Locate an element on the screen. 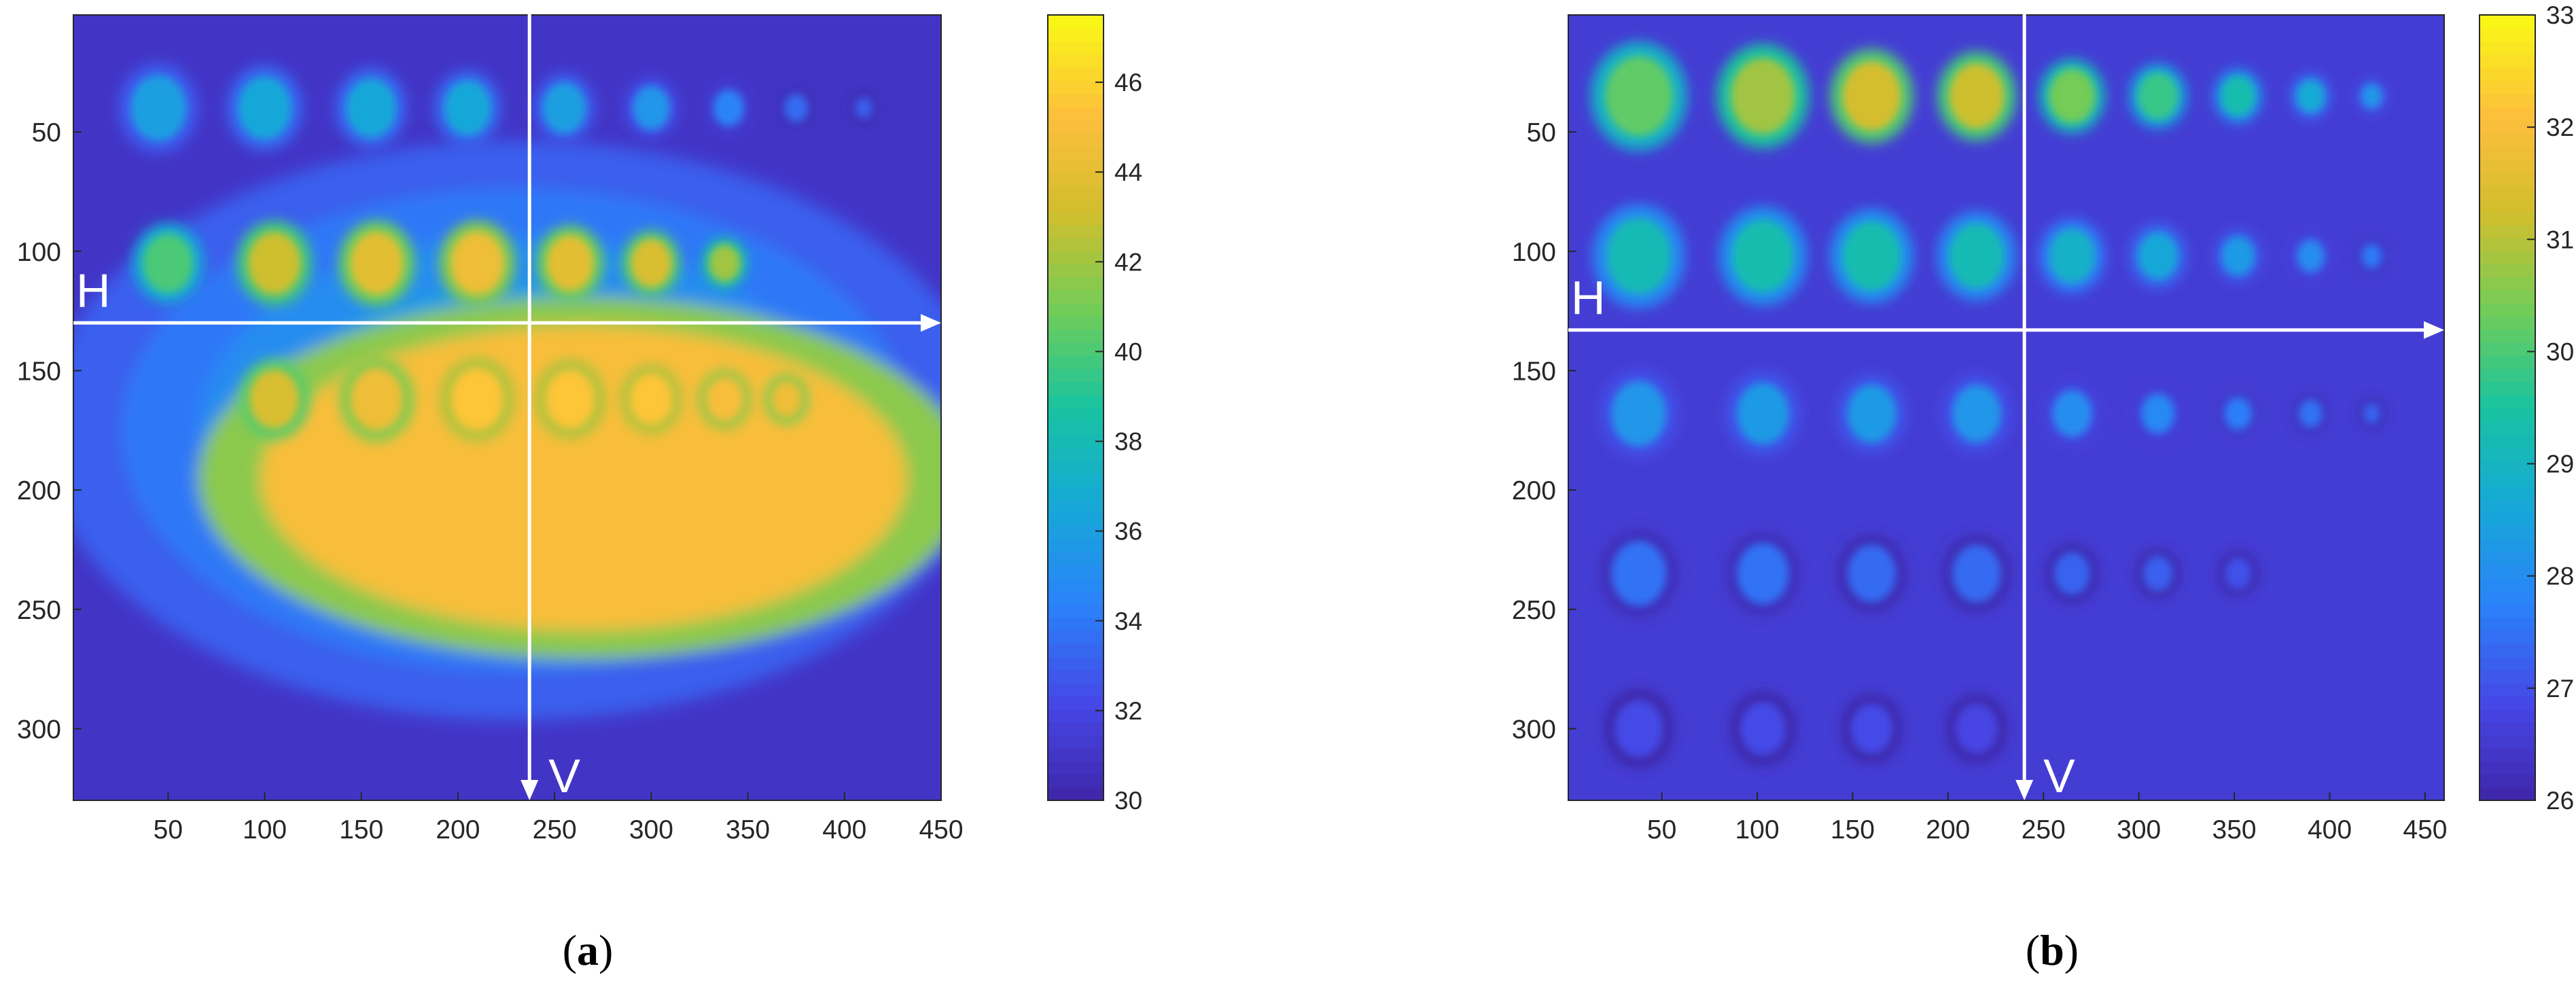  x-tick-label: 300 is located at coordinates (651, 830).